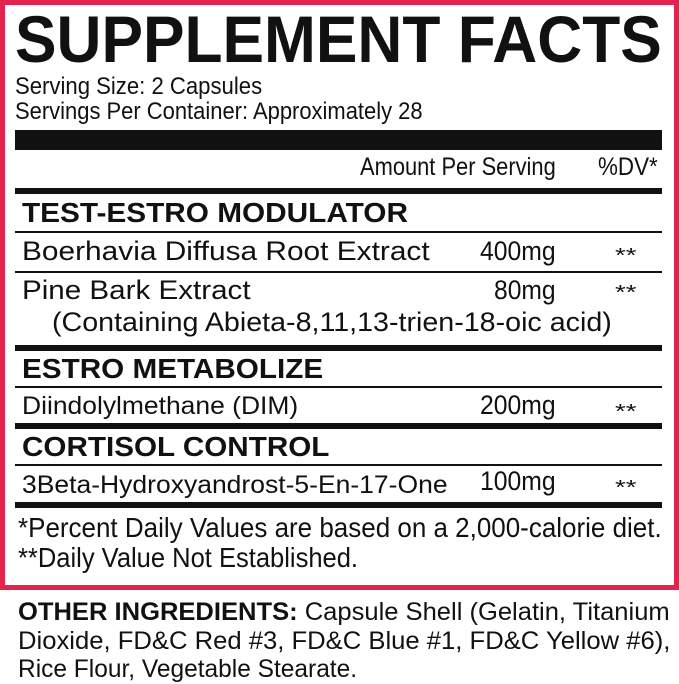 This screenshot has height=684, width=679. Describe the element at coordinates (226, 251) in the screenshot. I see `ingredient-name: Boerhavia Diffusa Root Extract` at that location.